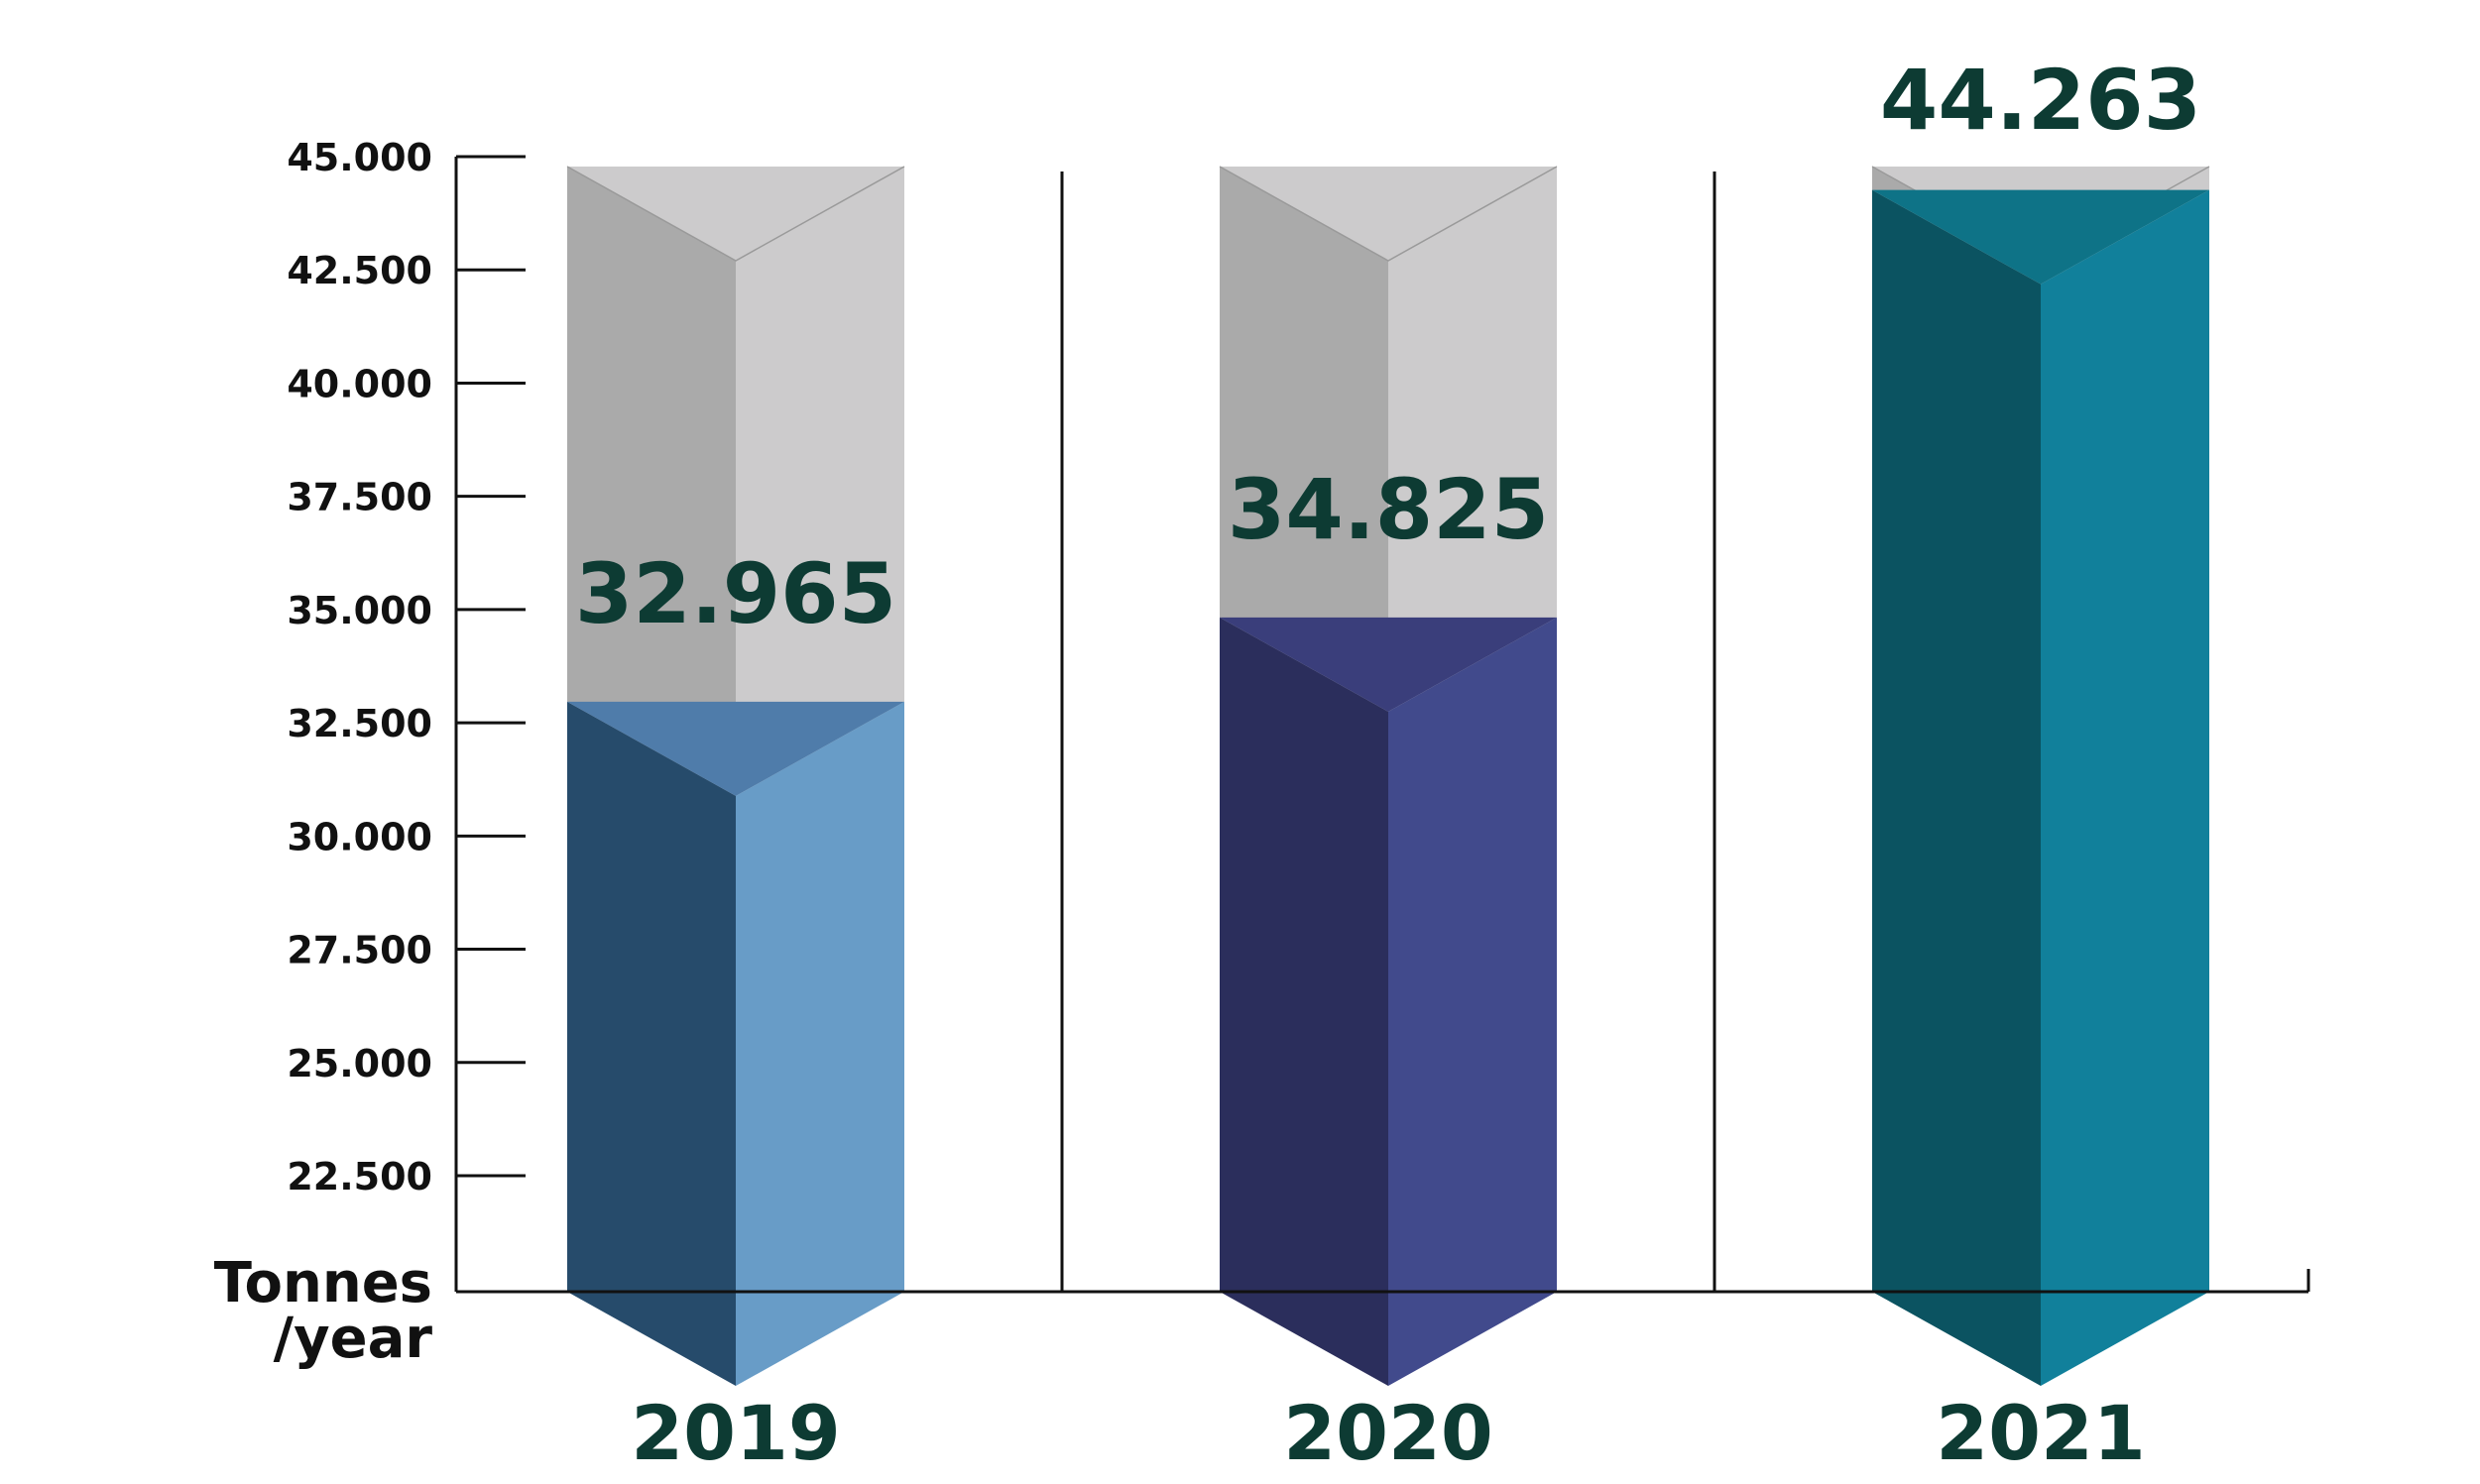 Image resolution: width=2480 pixels, height=1484 pixels. I want to click on y-tick-label: 30.000, so click(360, 836).